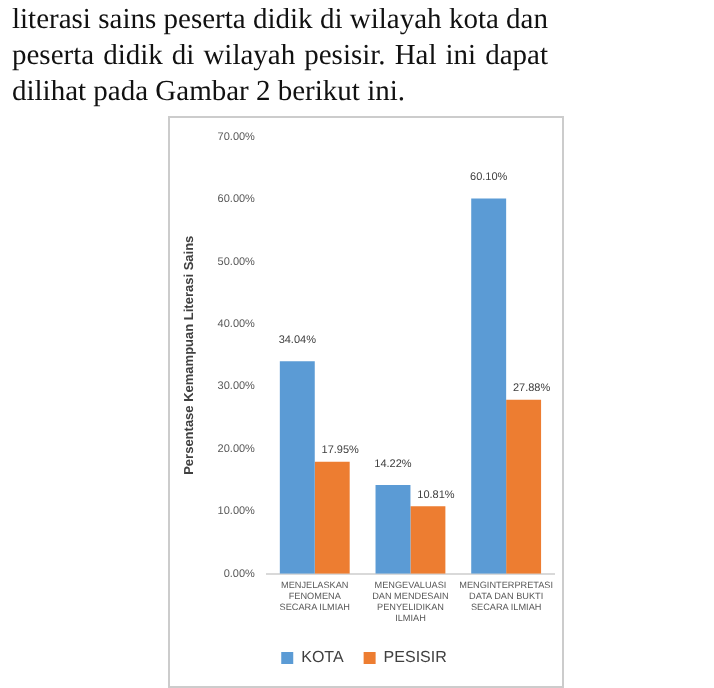  Describe the element at coordinates (415, 657) in the screenshot. I see `legend-label: PESISIR` at that location.